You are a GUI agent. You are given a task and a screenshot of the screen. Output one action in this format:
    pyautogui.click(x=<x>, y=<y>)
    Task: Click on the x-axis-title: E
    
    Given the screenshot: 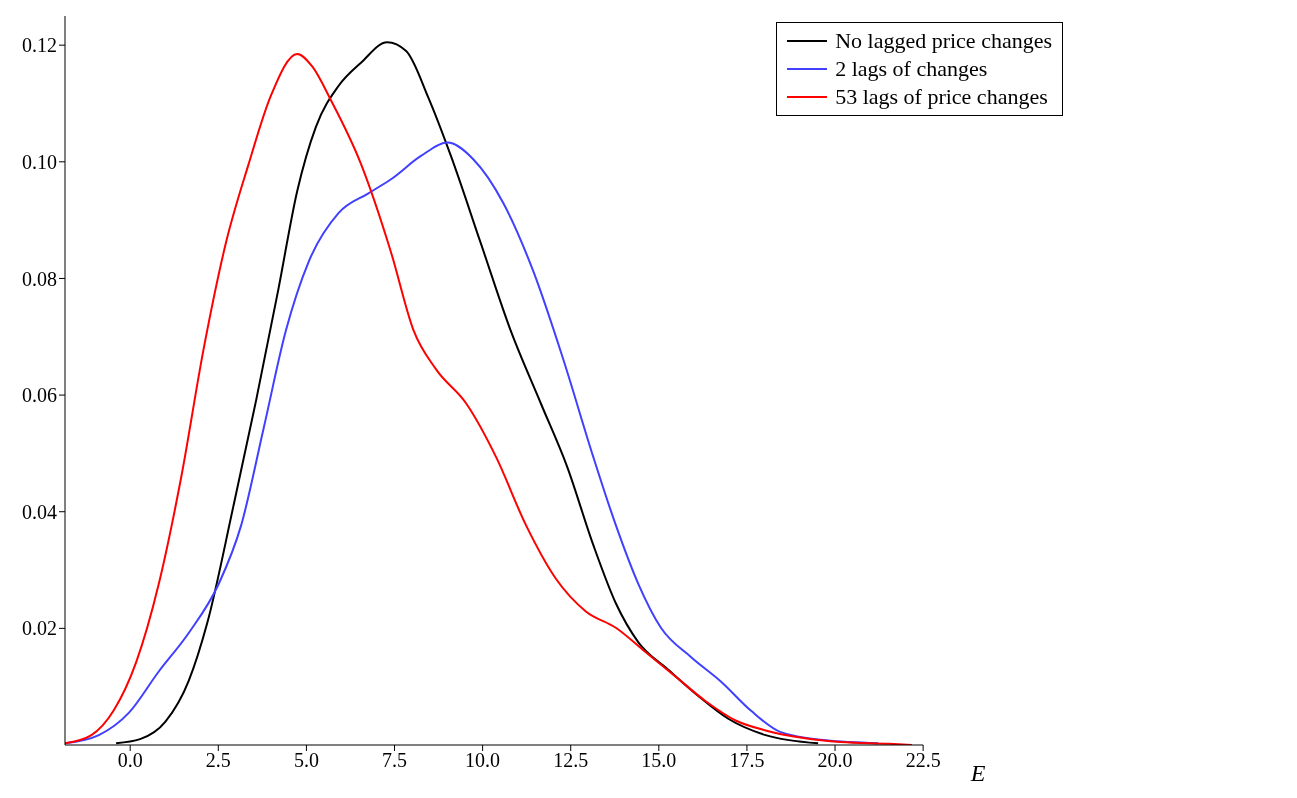 What is the action you would take?
    pyautogui.click(x=977, y=773)
    